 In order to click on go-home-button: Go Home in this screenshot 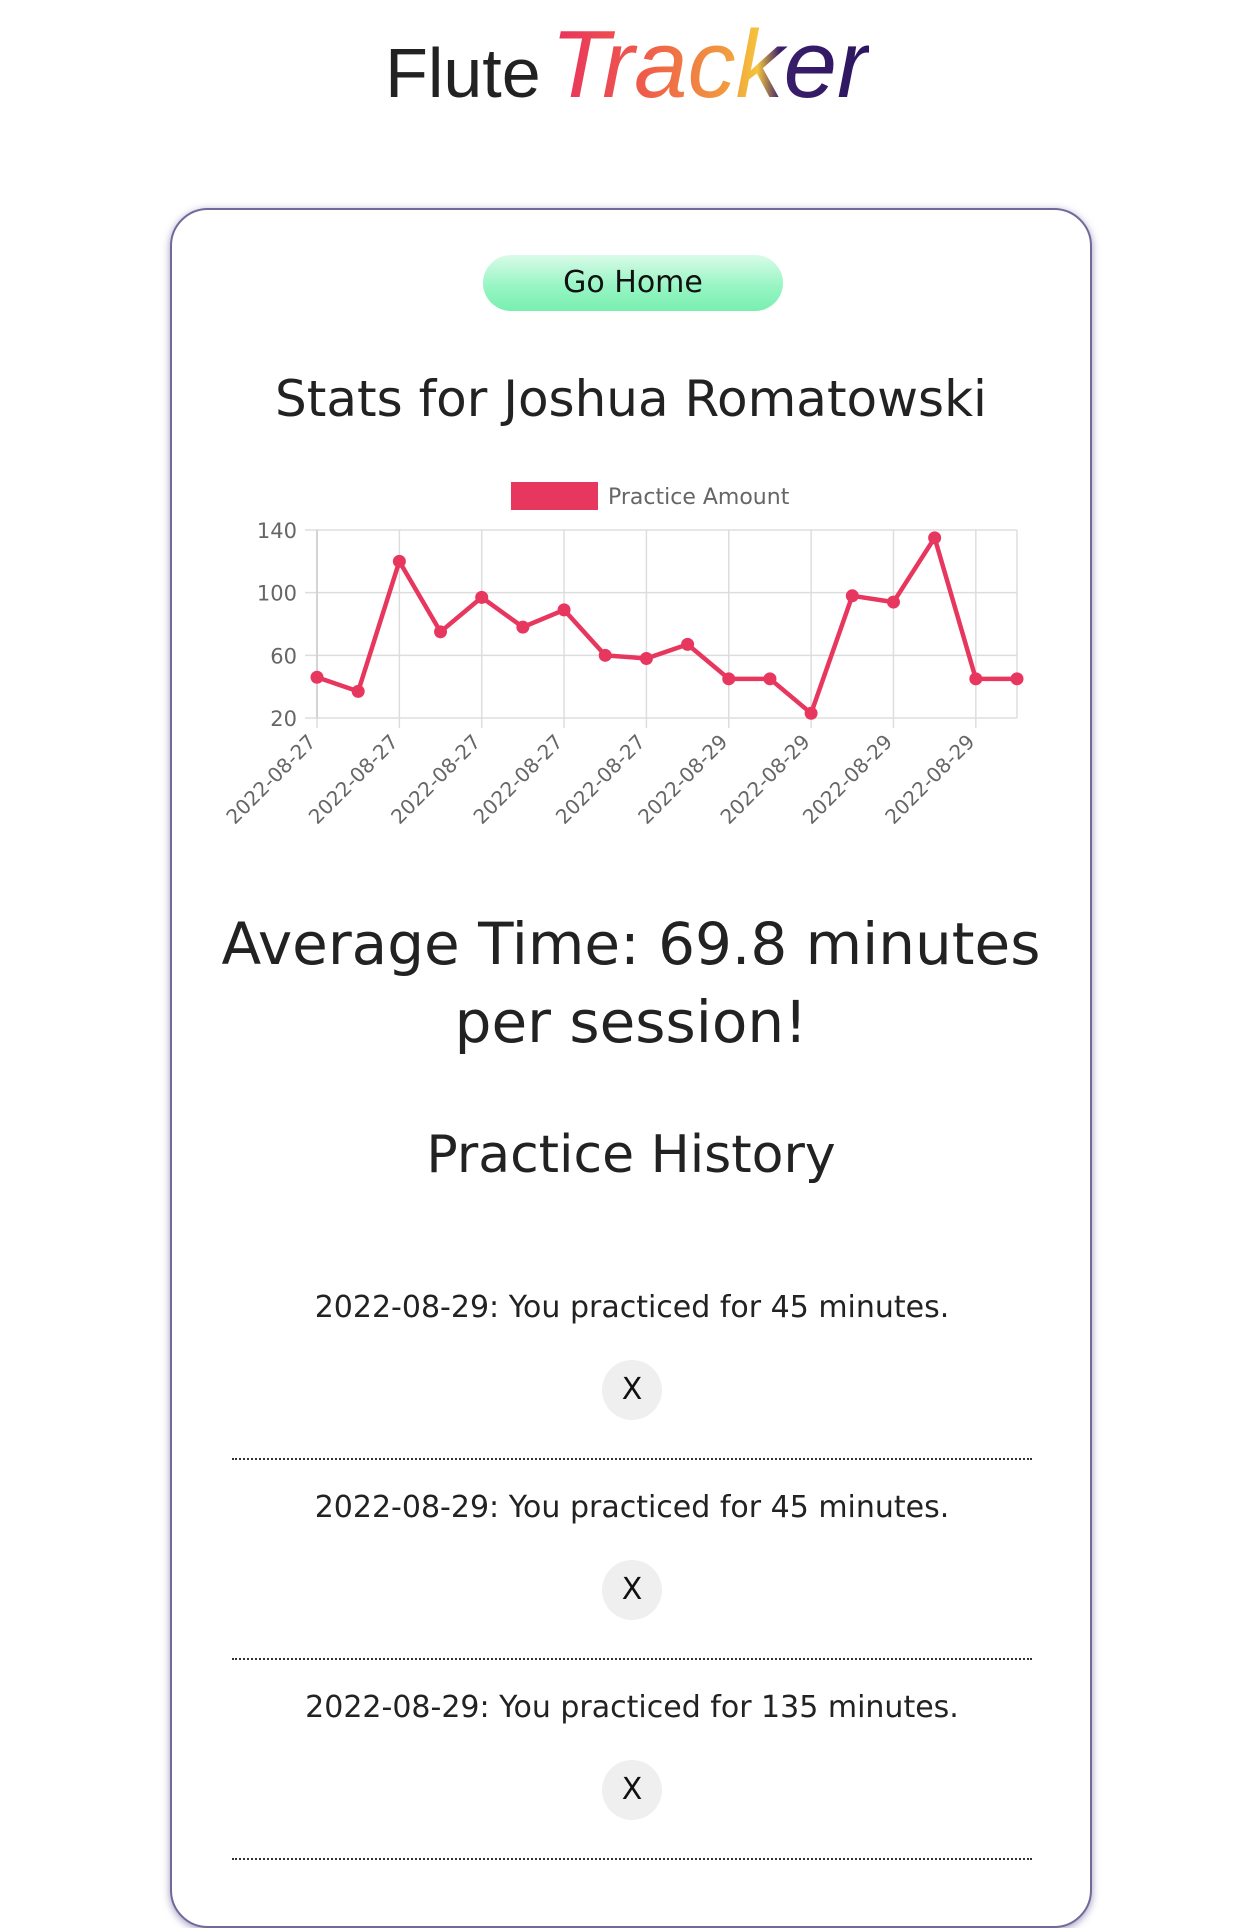, I will do `click(633, 283)`.